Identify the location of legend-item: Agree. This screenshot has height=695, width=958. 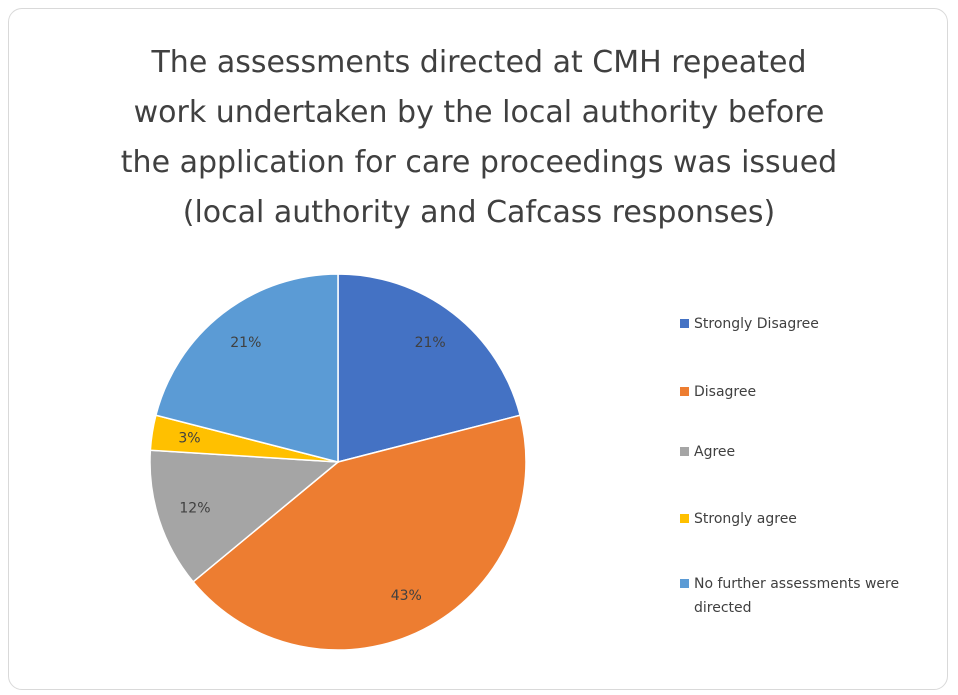
(815, 452).